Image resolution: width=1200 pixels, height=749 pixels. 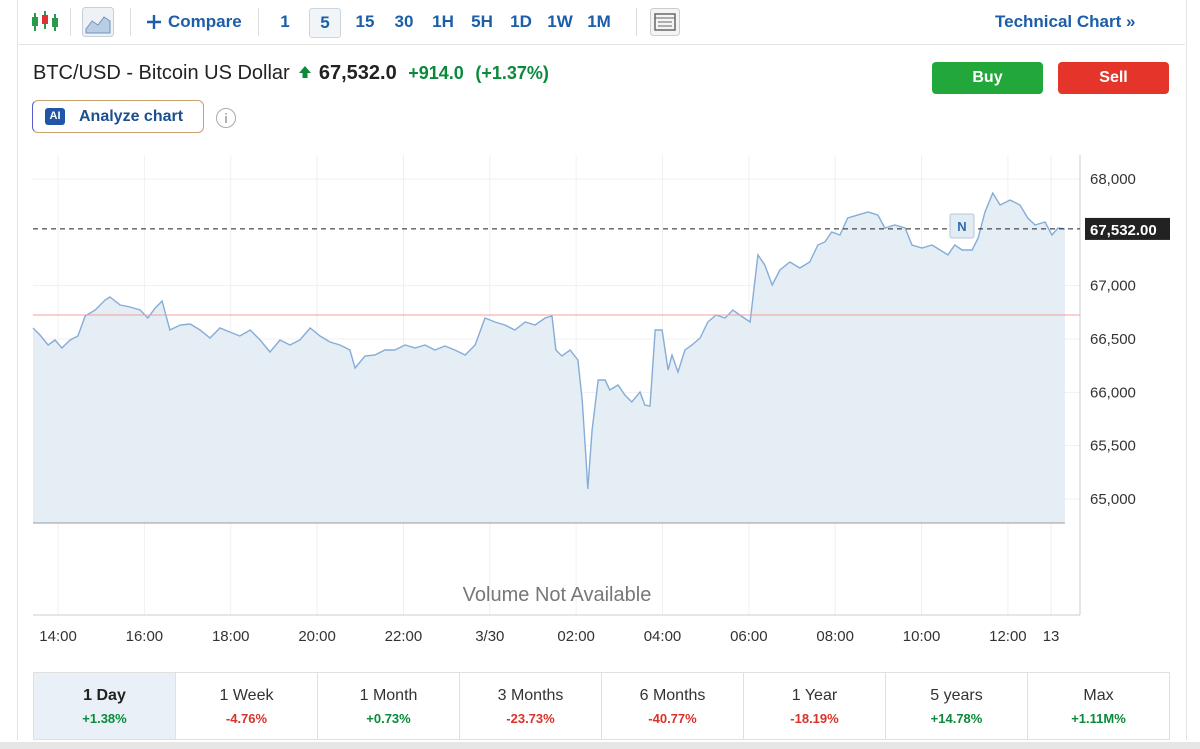 I want to click on x-tick-label: 22:00, so click(x=404, y=636).